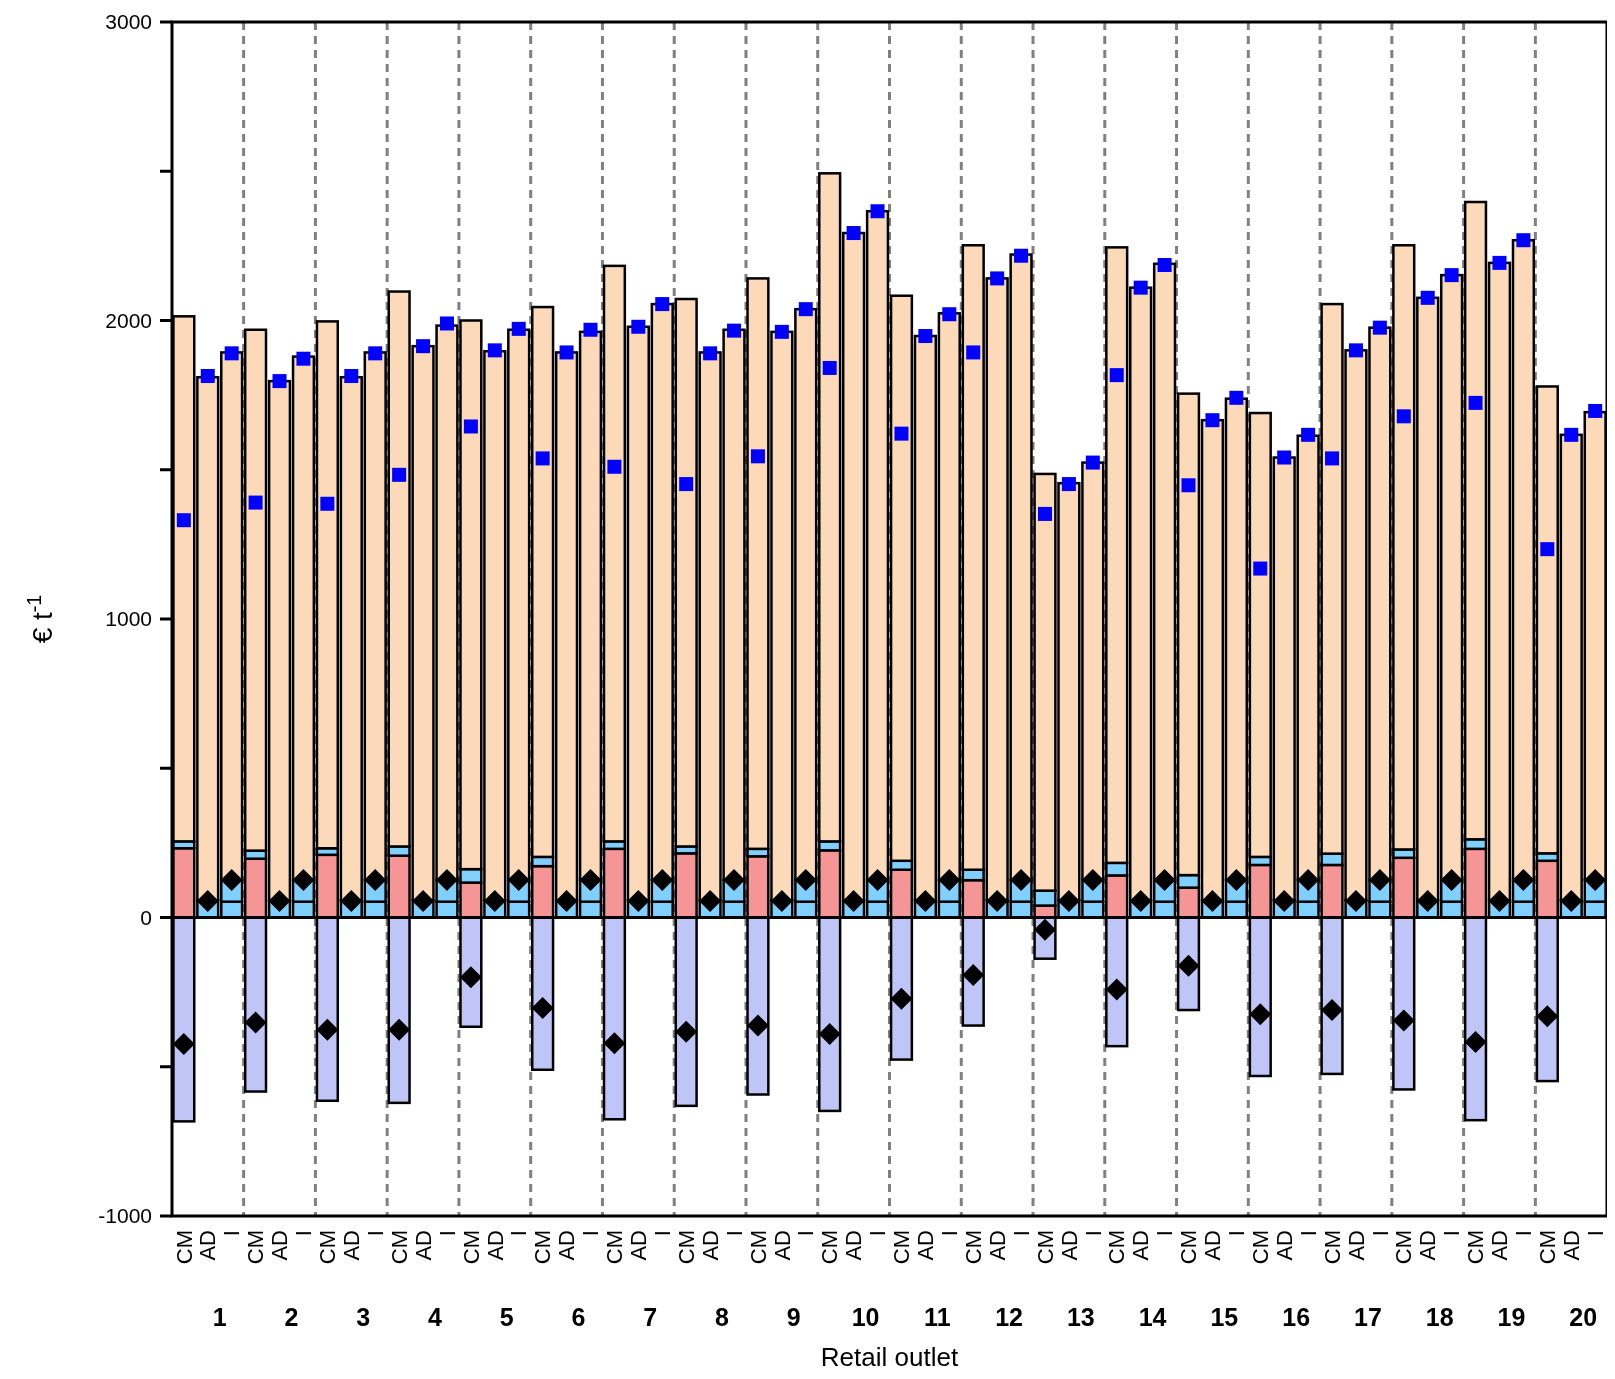  I want to click on x-axis-title: Retail outlet, so click(889, 1357).